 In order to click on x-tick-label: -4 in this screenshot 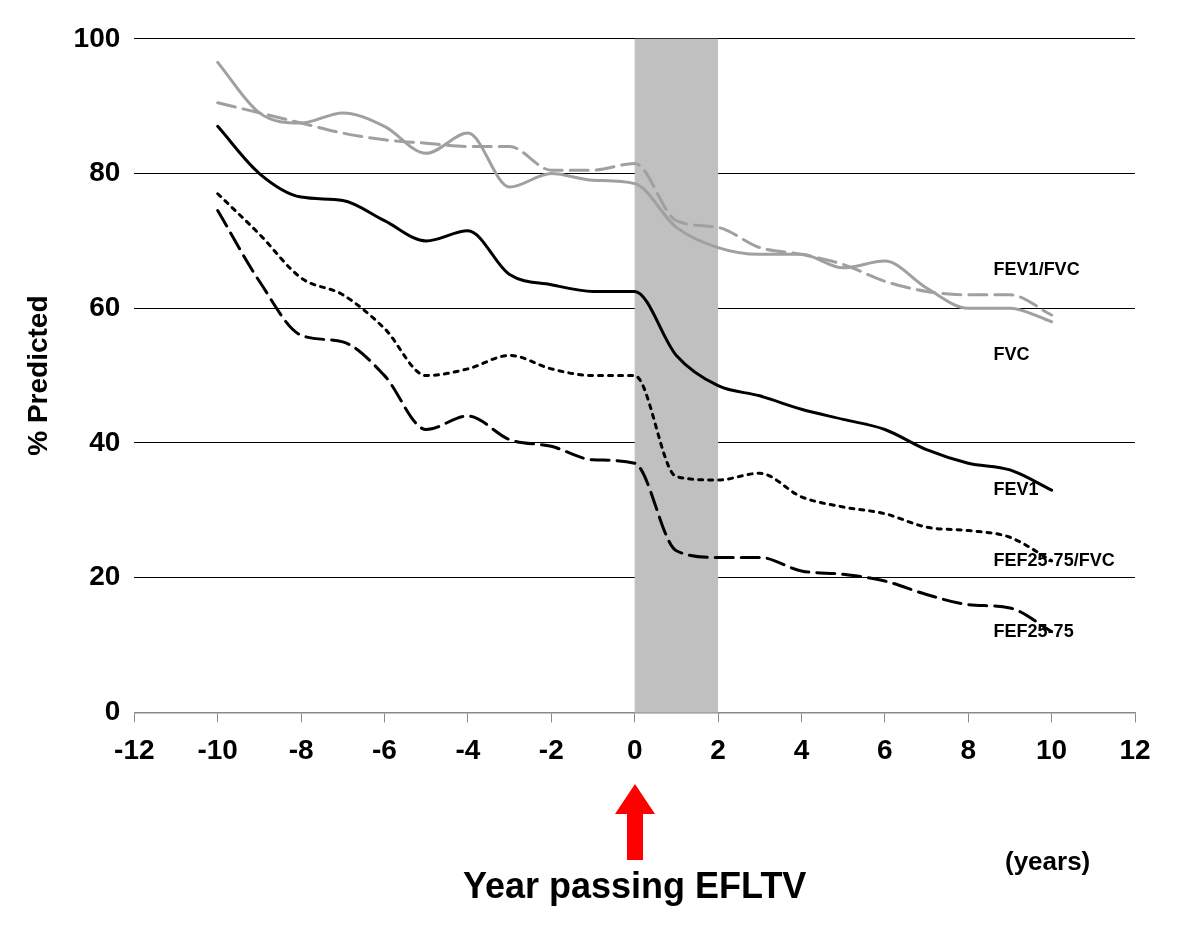, I will do `click(468, 749)`.